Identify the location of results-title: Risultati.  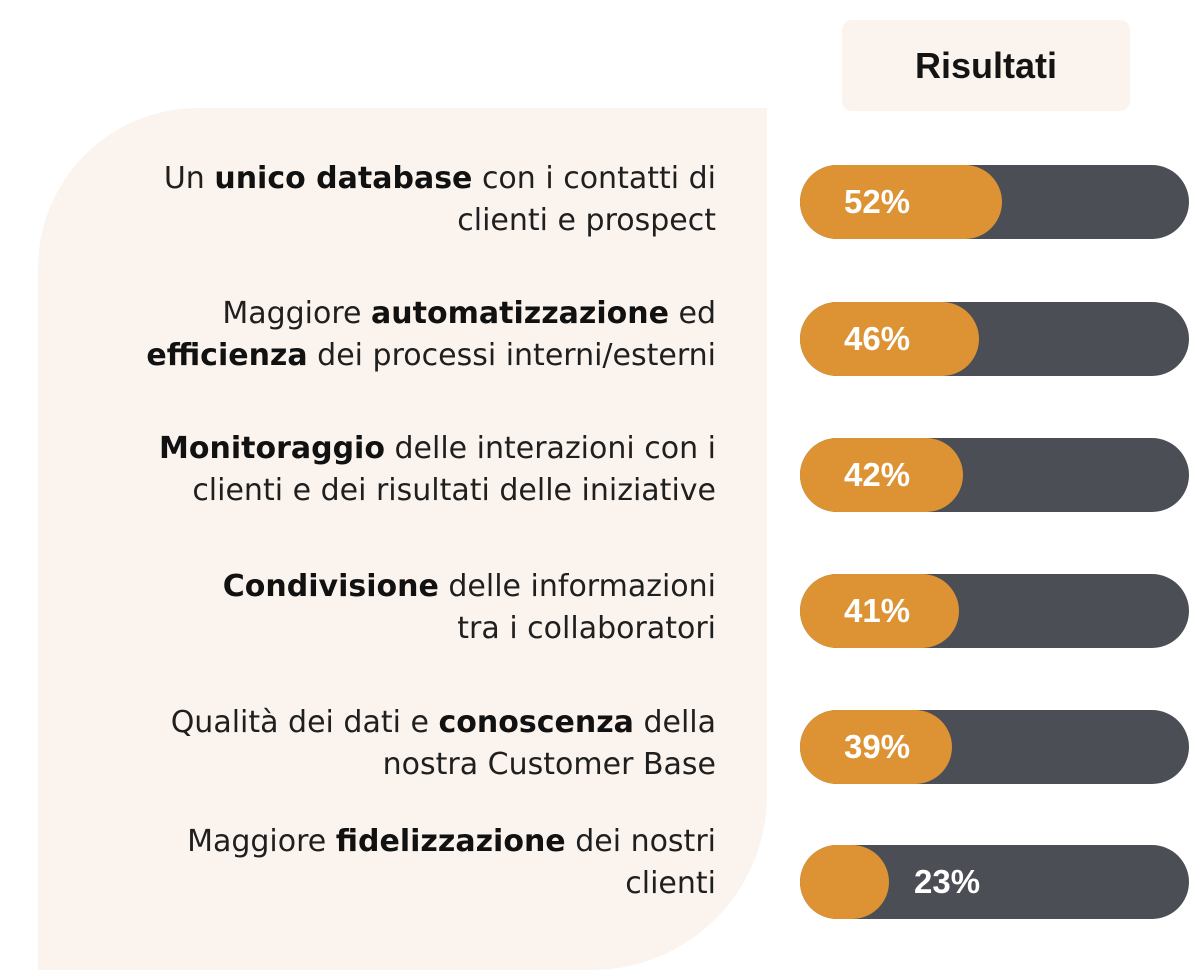
(985, 65).